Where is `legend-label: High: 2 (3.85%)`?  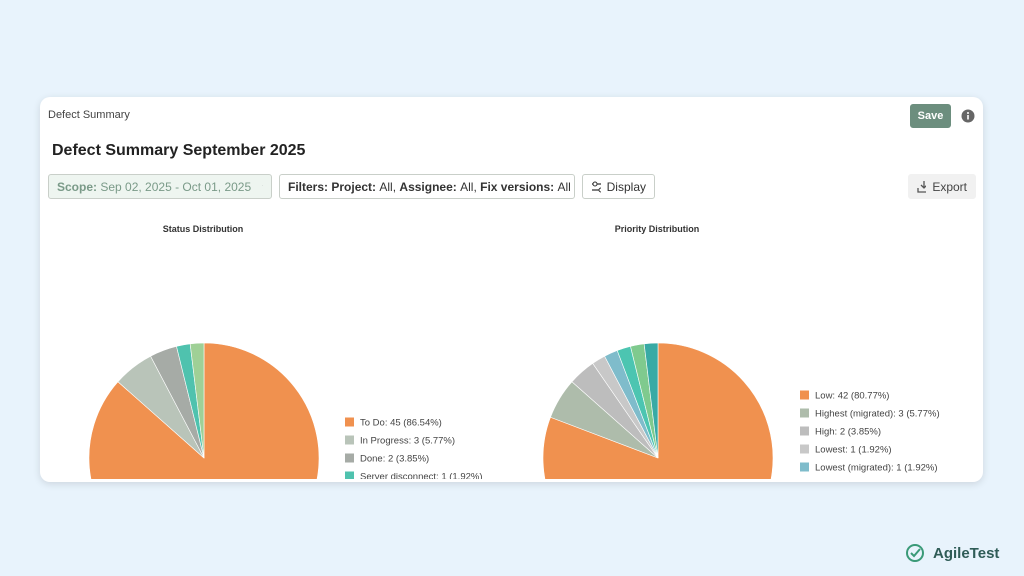
legend-label: High: 2 (3.85%) is located at coordinates (848, 432).